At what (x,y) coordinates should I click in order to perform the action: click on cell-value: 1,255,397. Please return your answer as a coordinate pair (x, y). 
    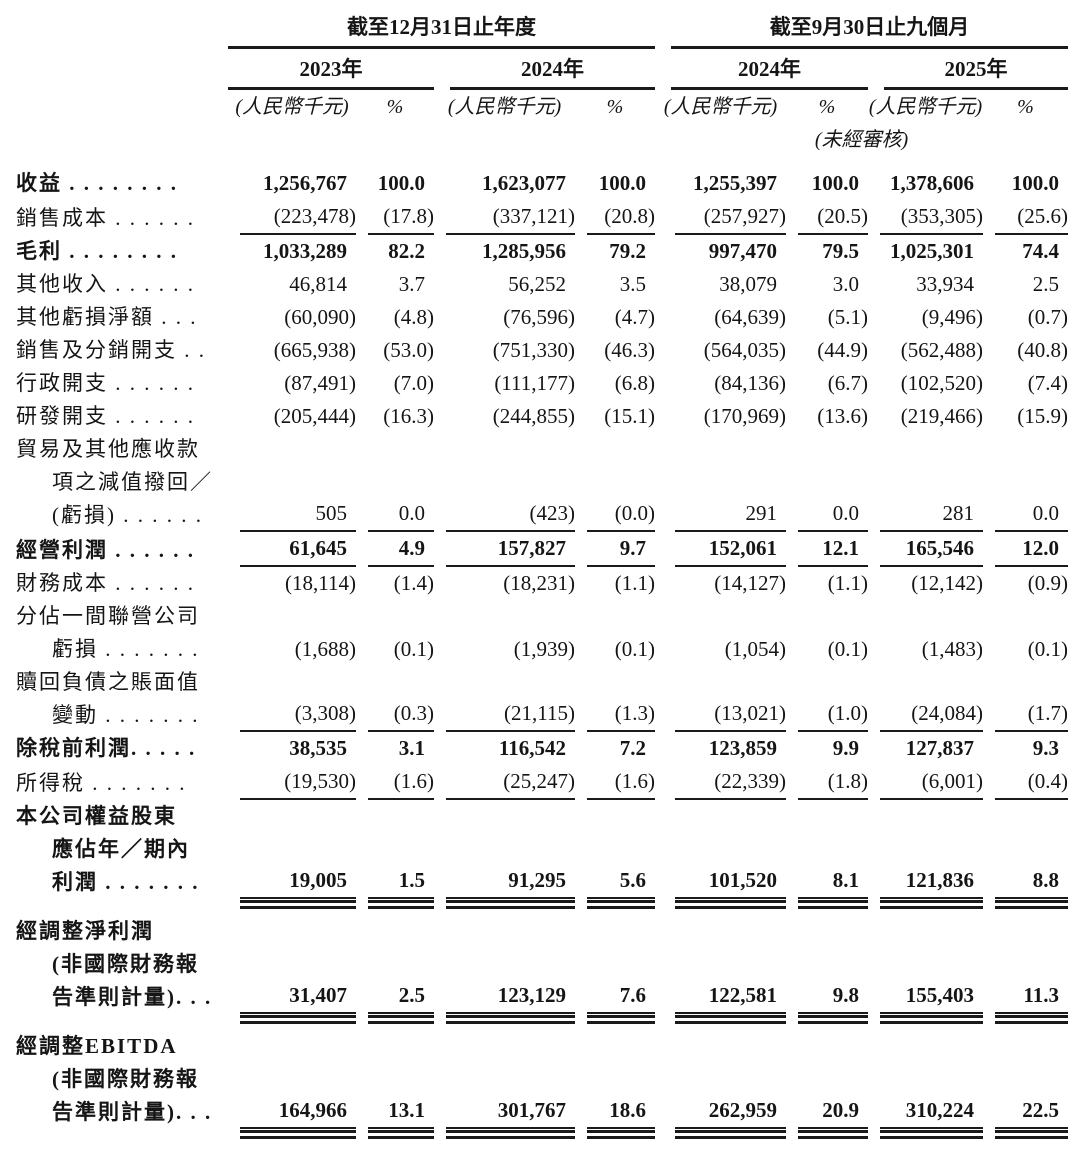
    Looking at the image, I should click on (735, 183).